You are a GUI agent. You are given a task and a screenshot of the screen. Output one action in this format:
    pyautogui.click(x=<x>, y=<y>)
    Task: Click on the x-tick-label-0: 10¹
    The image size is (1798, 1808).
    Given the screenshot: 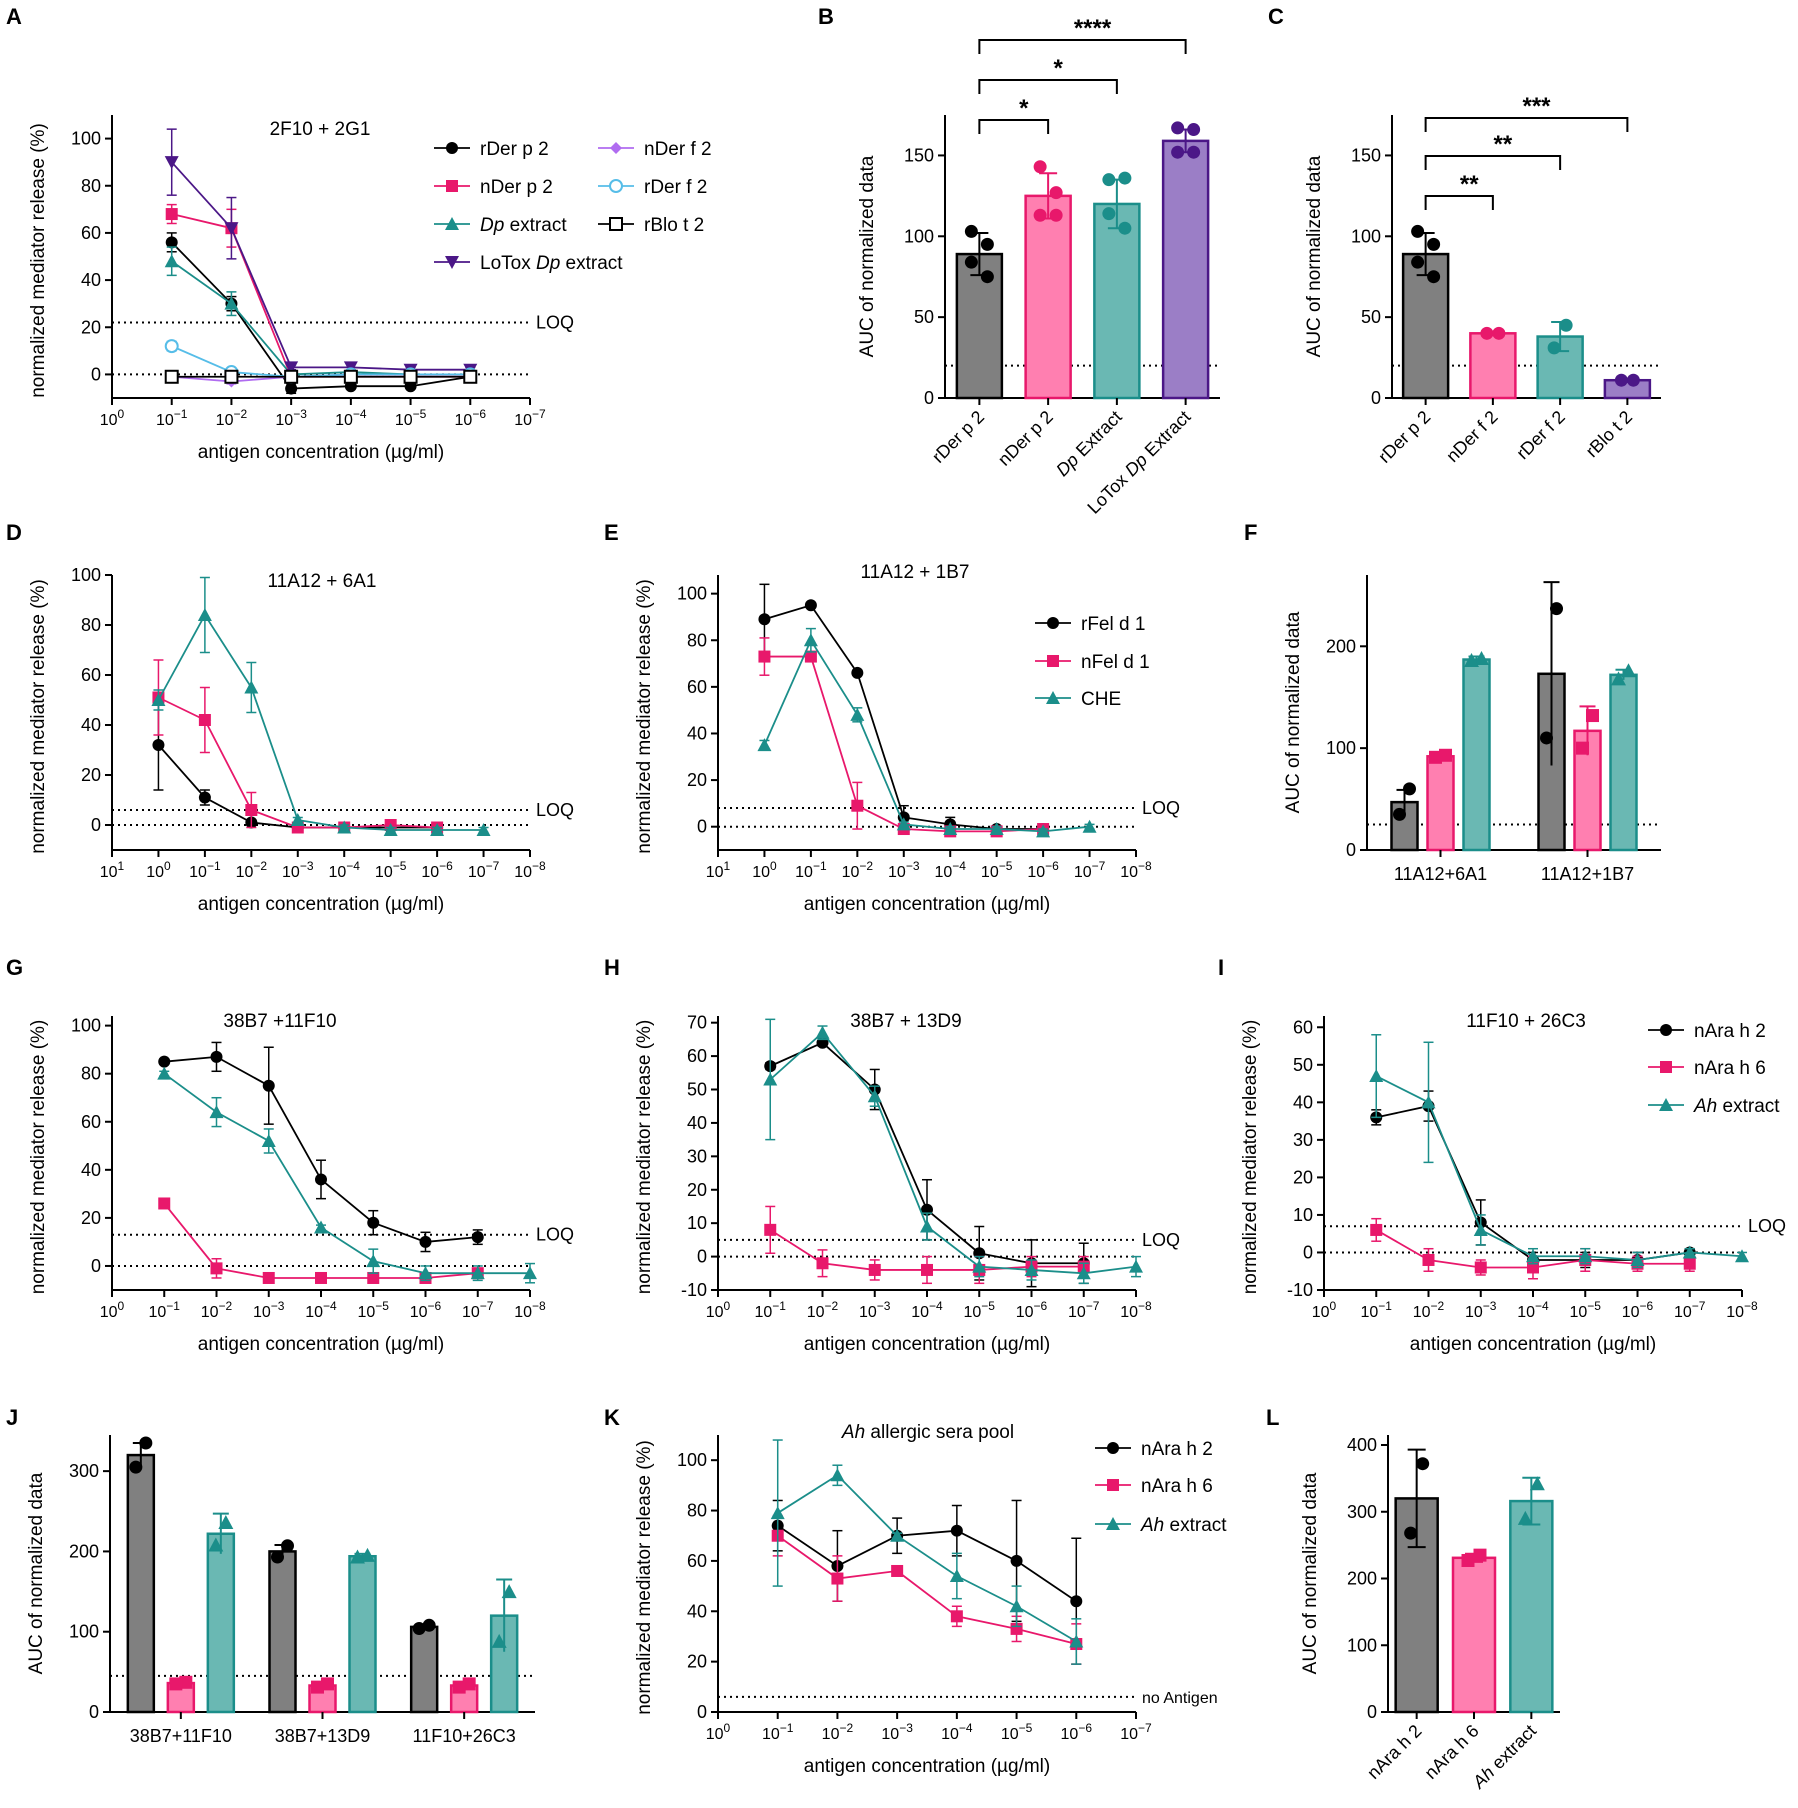 What is the action you would take?
    pyautogui.click(x=718, y=870)
    